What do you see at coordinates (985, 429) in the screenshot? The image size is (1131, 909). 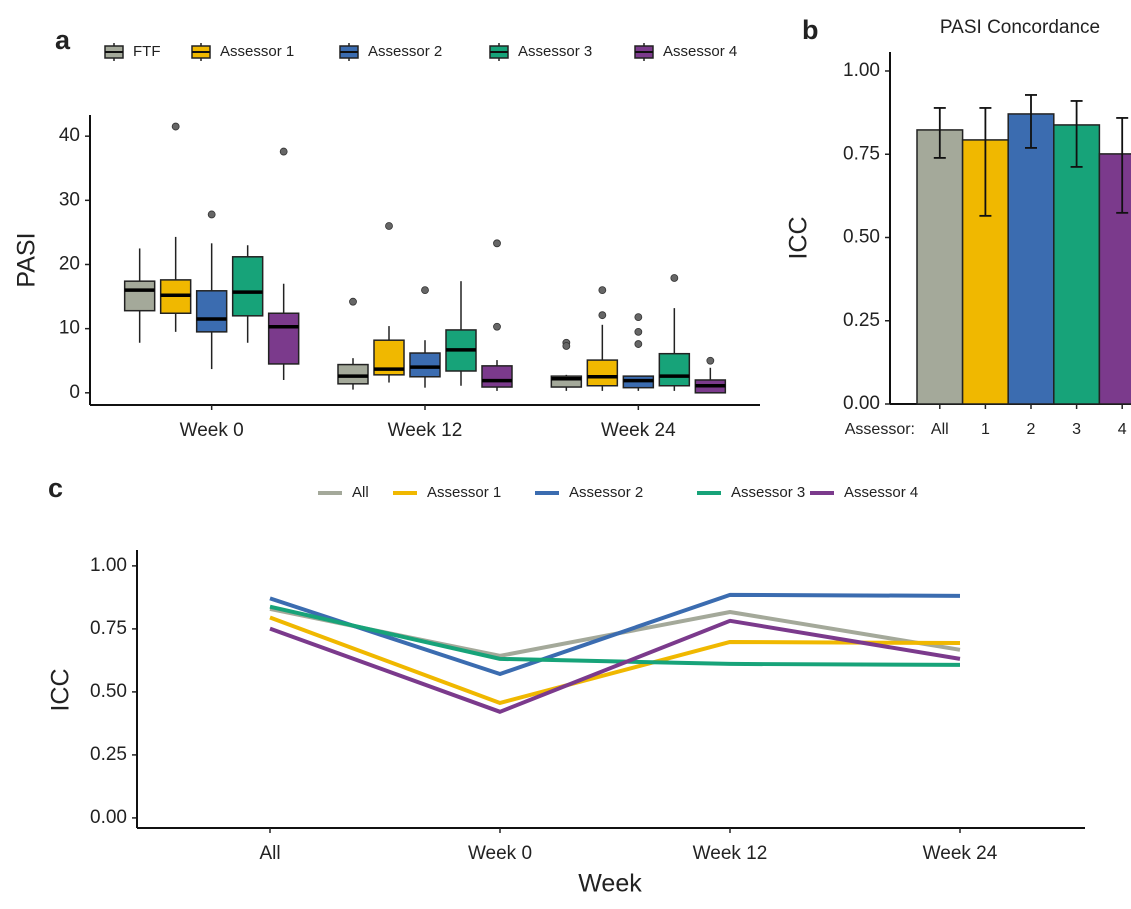 I see `x-tick-label: 1` at bounding box center [985, 429].